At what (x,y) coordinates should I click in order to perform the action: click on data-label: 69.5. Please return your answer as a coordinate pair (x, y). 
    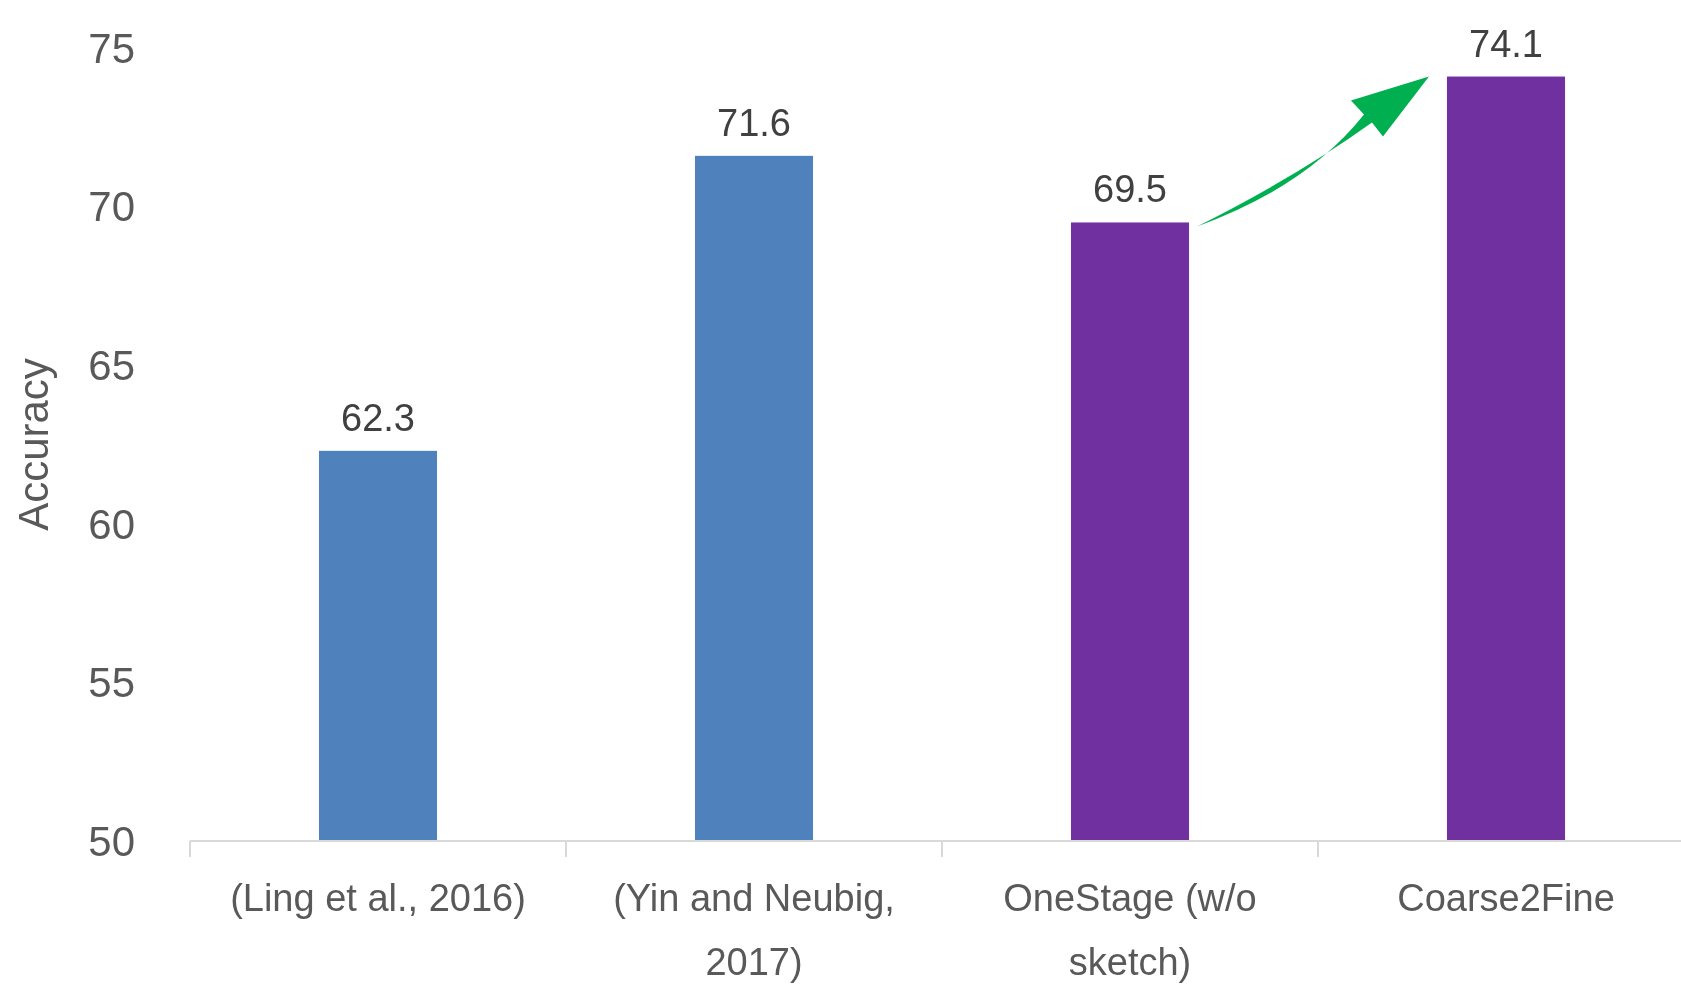
    Looking at the image, I should click on (1130, 189).